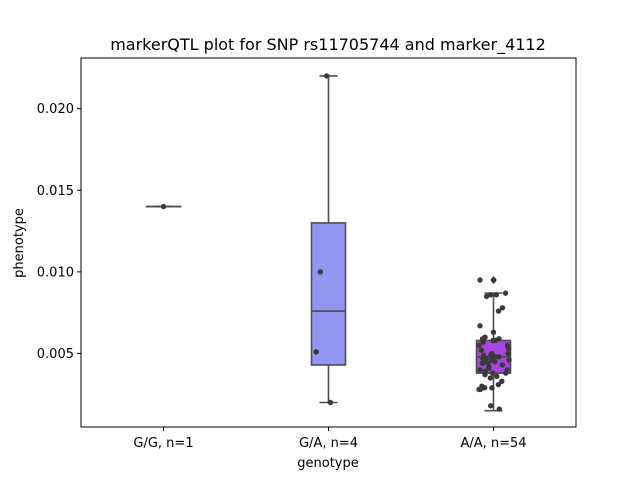 The image size is (640, 480). What do you see at coordinates (59, 232) in the screenshot?
I see `y-axis: 0.005 0.010 0.015 0.020` at bounding box center [59, 232].